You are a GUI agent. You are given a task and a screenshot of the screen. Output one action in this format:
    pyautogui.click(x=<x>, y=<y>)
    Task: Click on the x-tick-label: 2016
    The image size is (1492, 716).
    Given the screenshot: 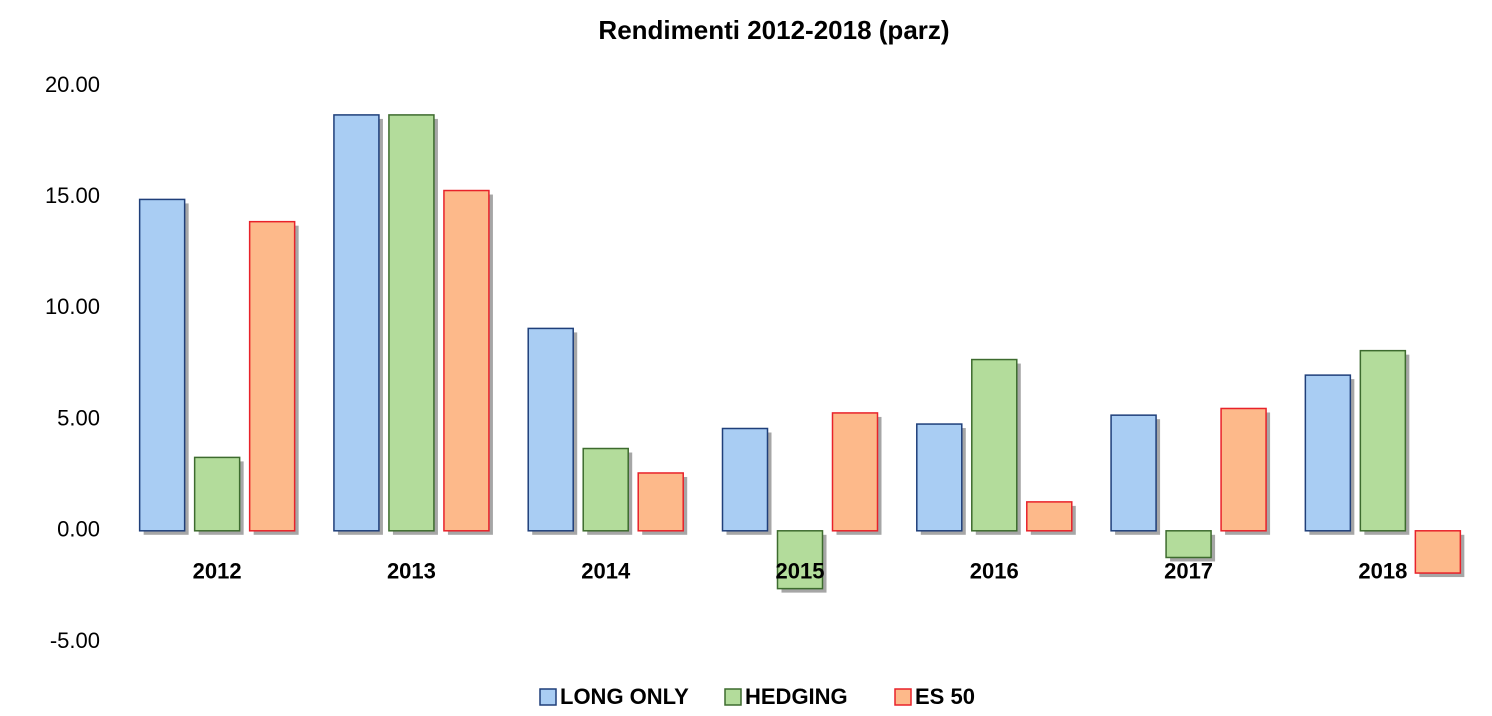 What is the action you would take?
    pyautogui.click(x=994, y=571)
    